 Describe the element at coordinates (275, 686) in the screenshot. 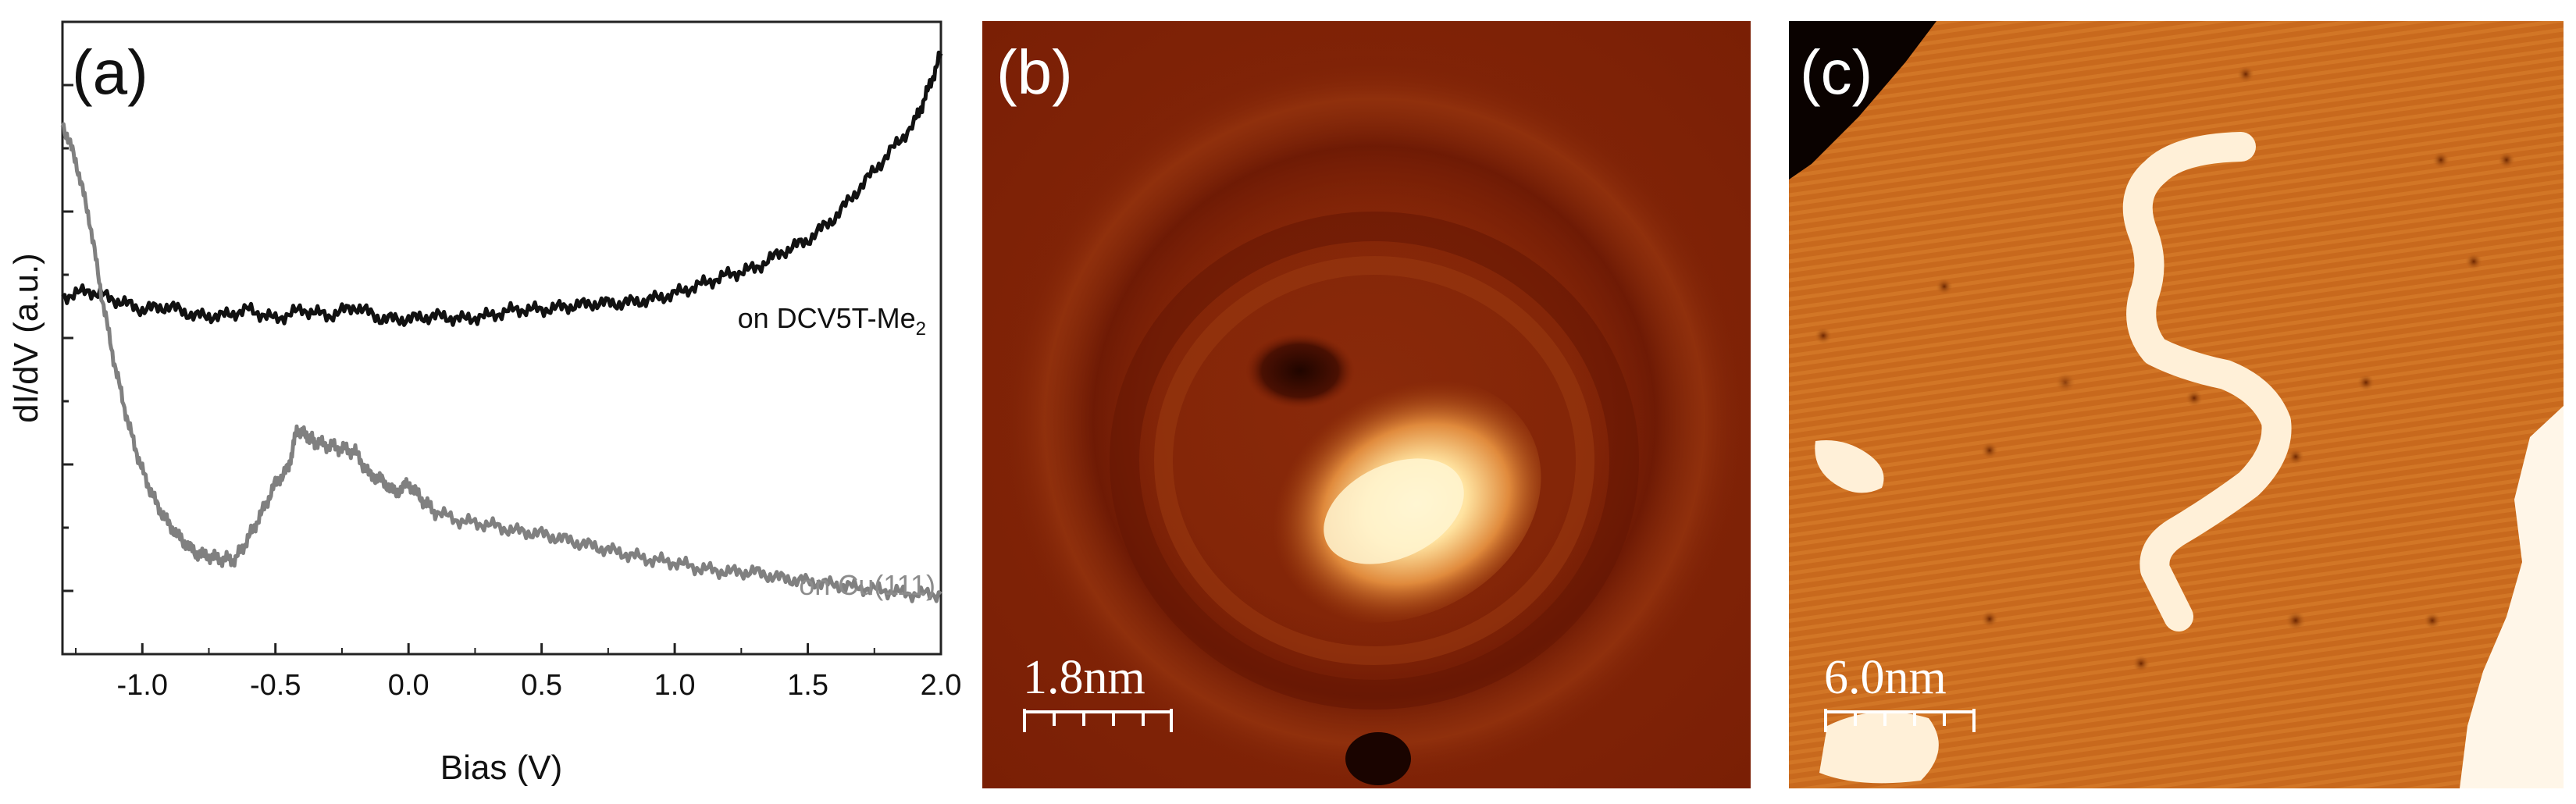

I see `x-tick-label: -0.5` at that location.